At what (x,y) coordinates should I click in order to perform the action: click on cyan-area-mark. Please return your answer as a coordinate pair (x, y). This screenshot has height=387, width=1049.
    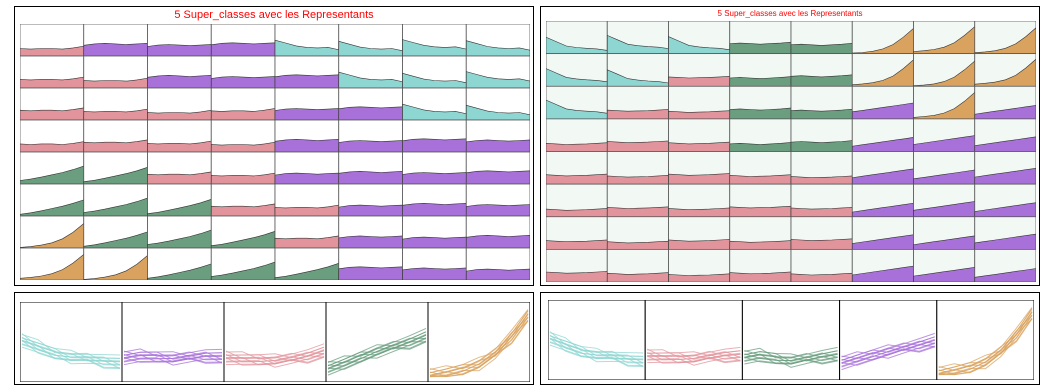
    Looking at the image, I should click on (497, 112).